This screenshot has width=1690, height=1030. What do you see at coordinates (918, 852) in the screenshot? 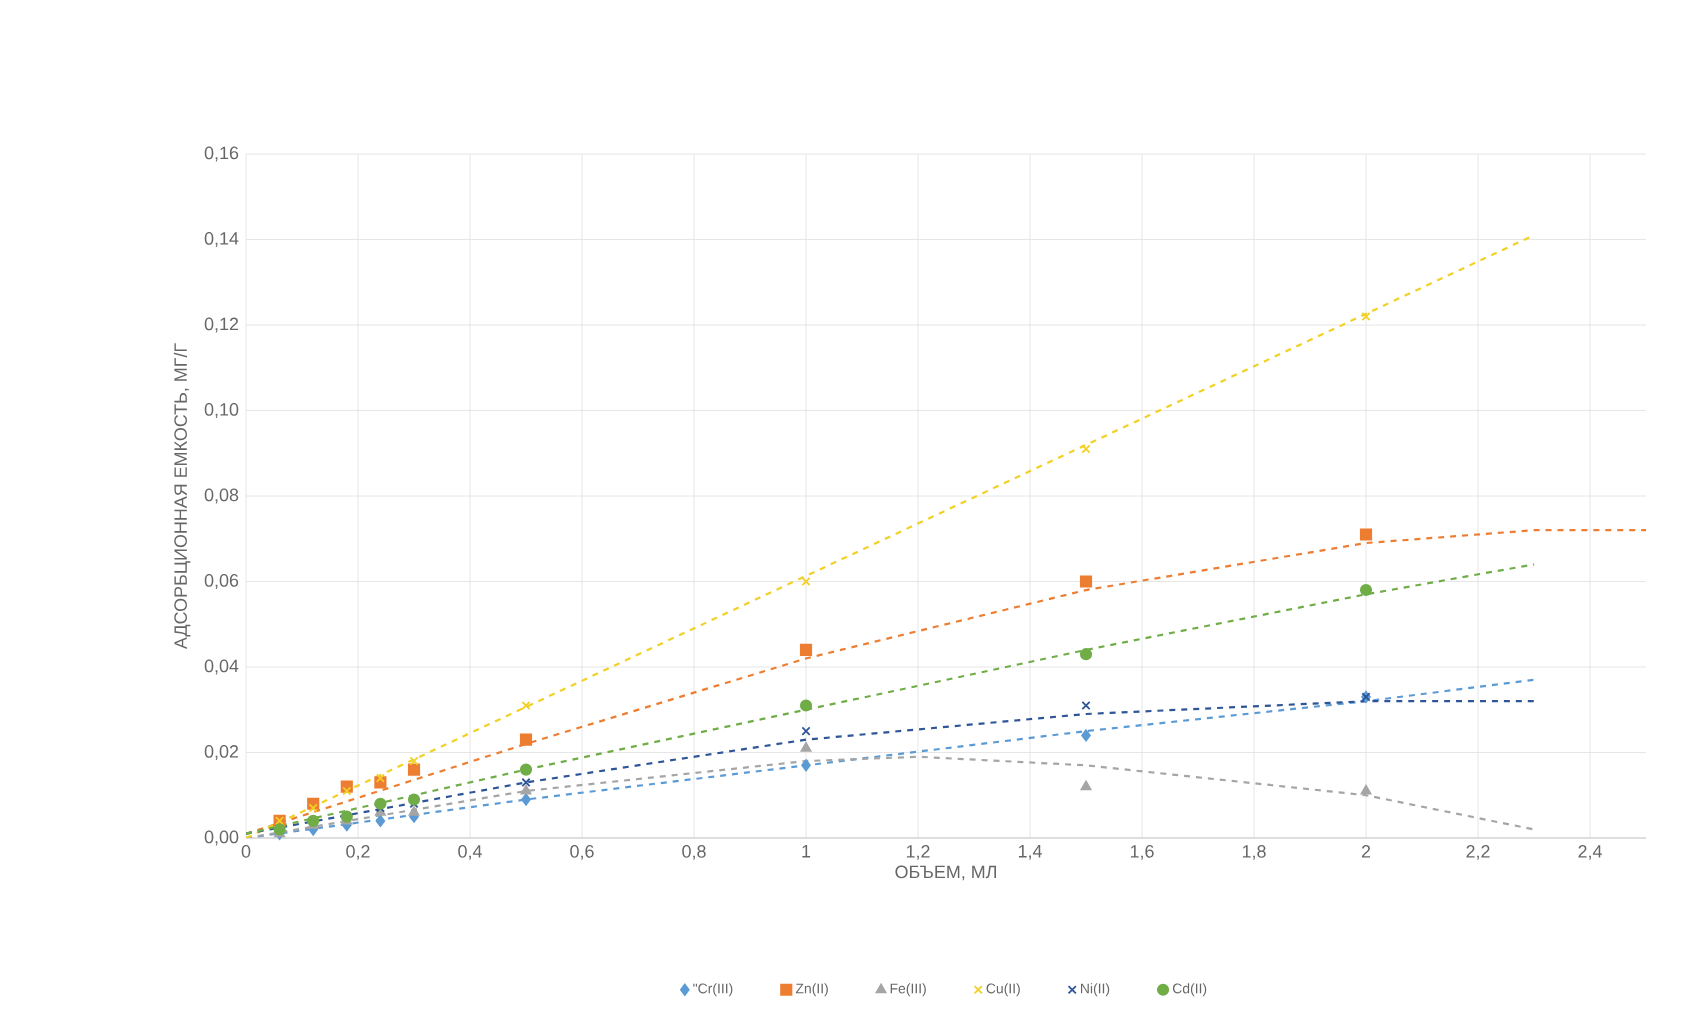
I see `x-tick-label: 1,2` at bounding box center [918, 852].